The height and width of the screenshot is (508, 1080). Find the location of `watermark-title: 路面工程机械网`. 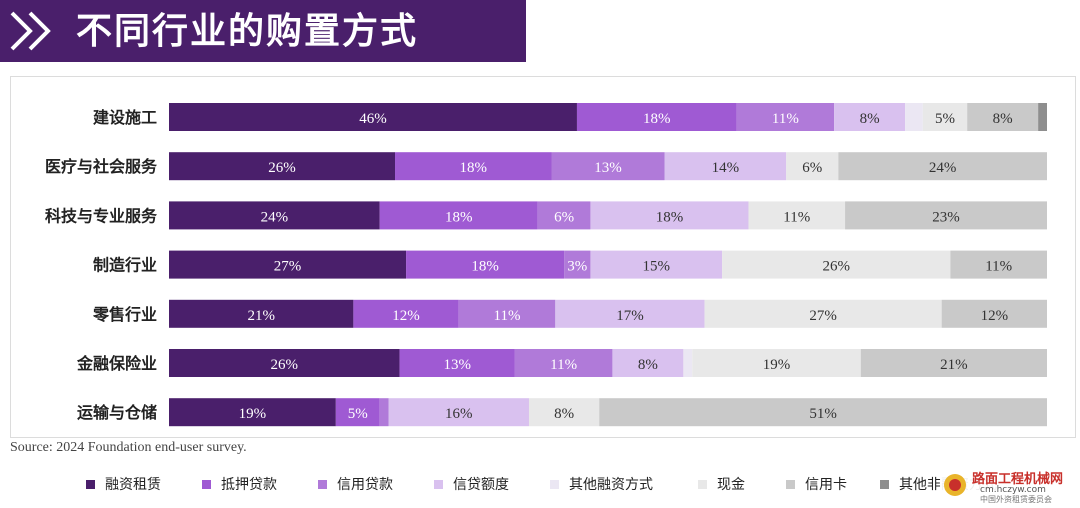

watermark-title: 路面工程机械网 is located at coordinates (1018, 479).